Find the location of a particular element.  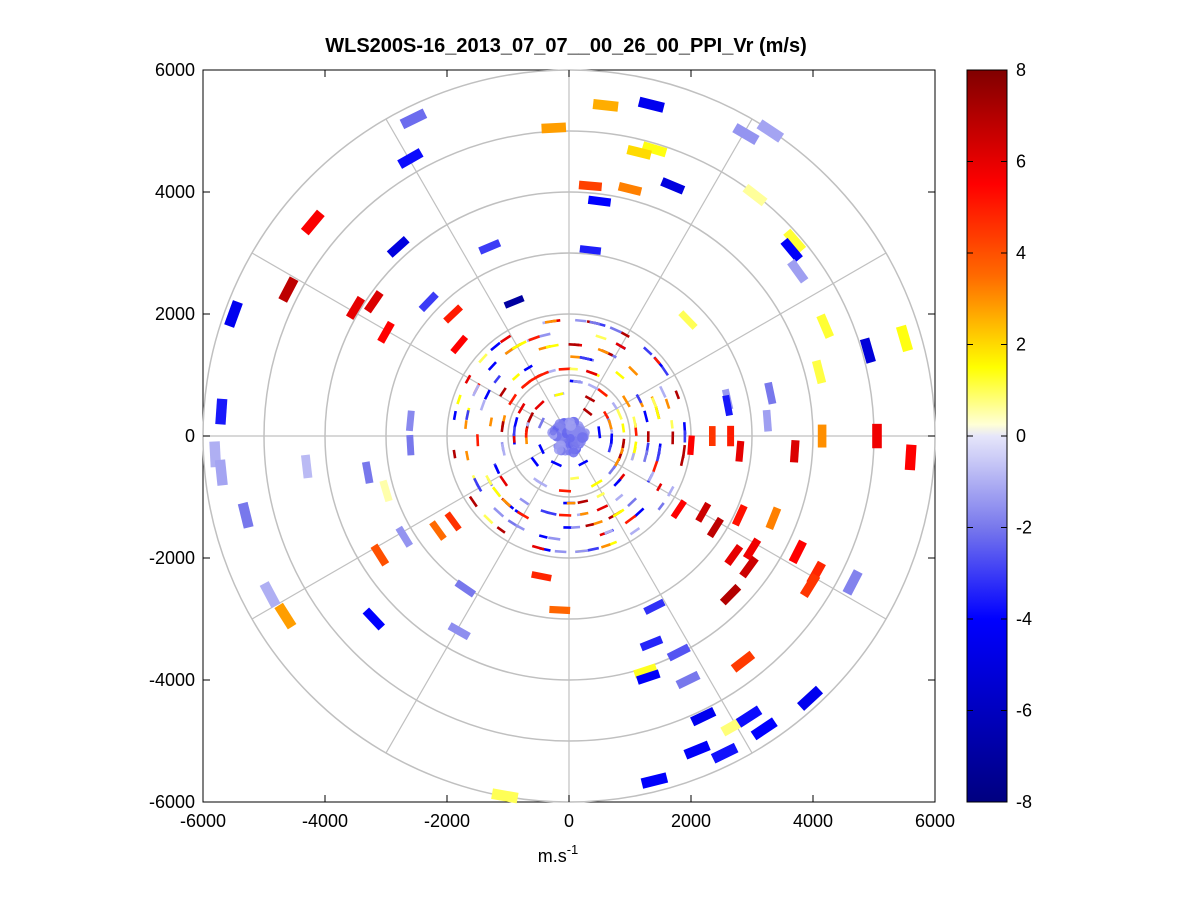

y-tick-label: 4000 is located at coordinates (175, 192).